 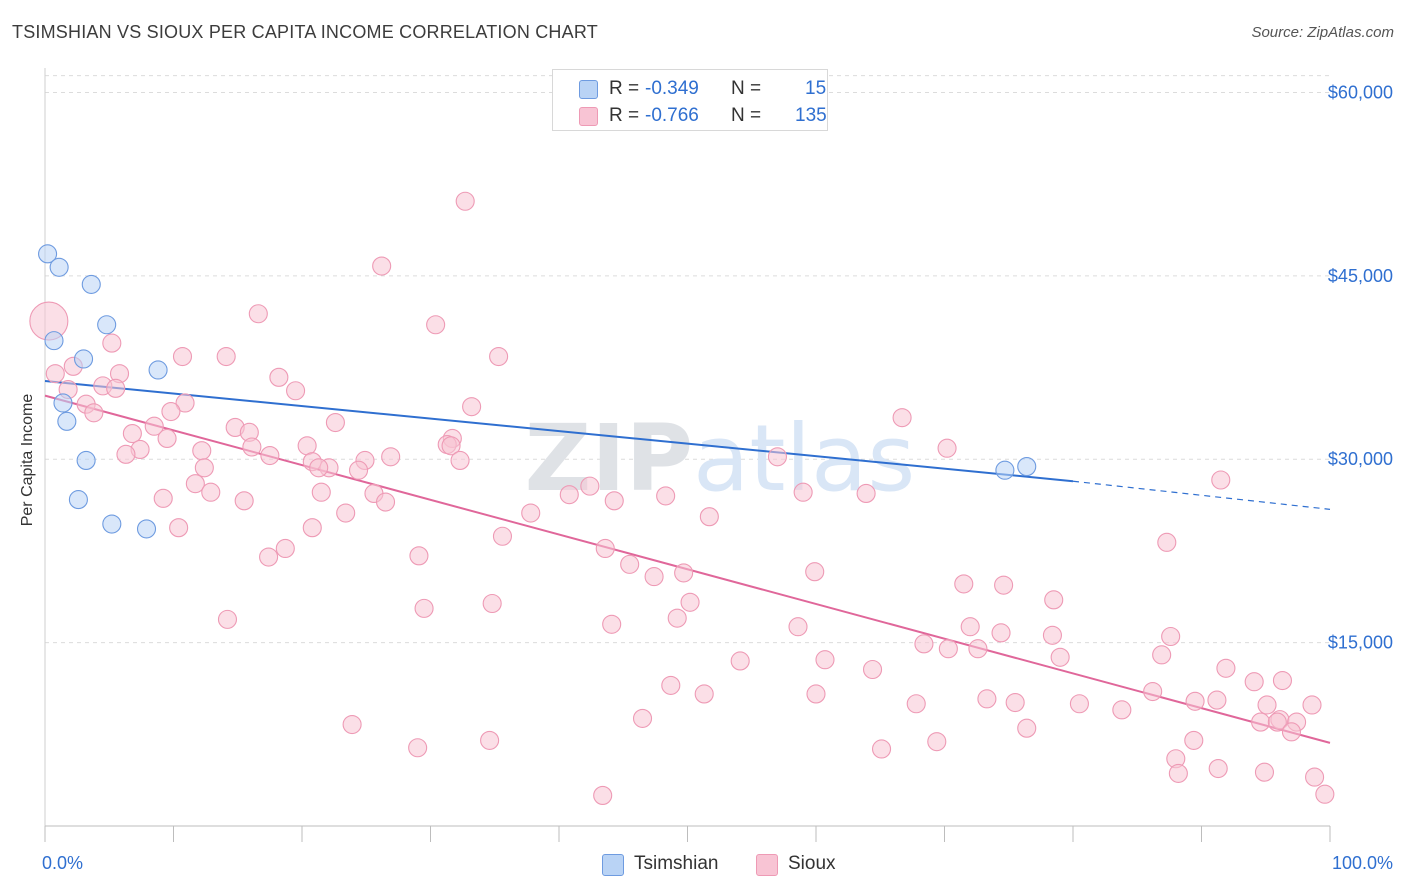 What do you see at coordinates (588, 89) in the screenshot?
I see `tsimshian-swatch` at bounding box center [588, 89].